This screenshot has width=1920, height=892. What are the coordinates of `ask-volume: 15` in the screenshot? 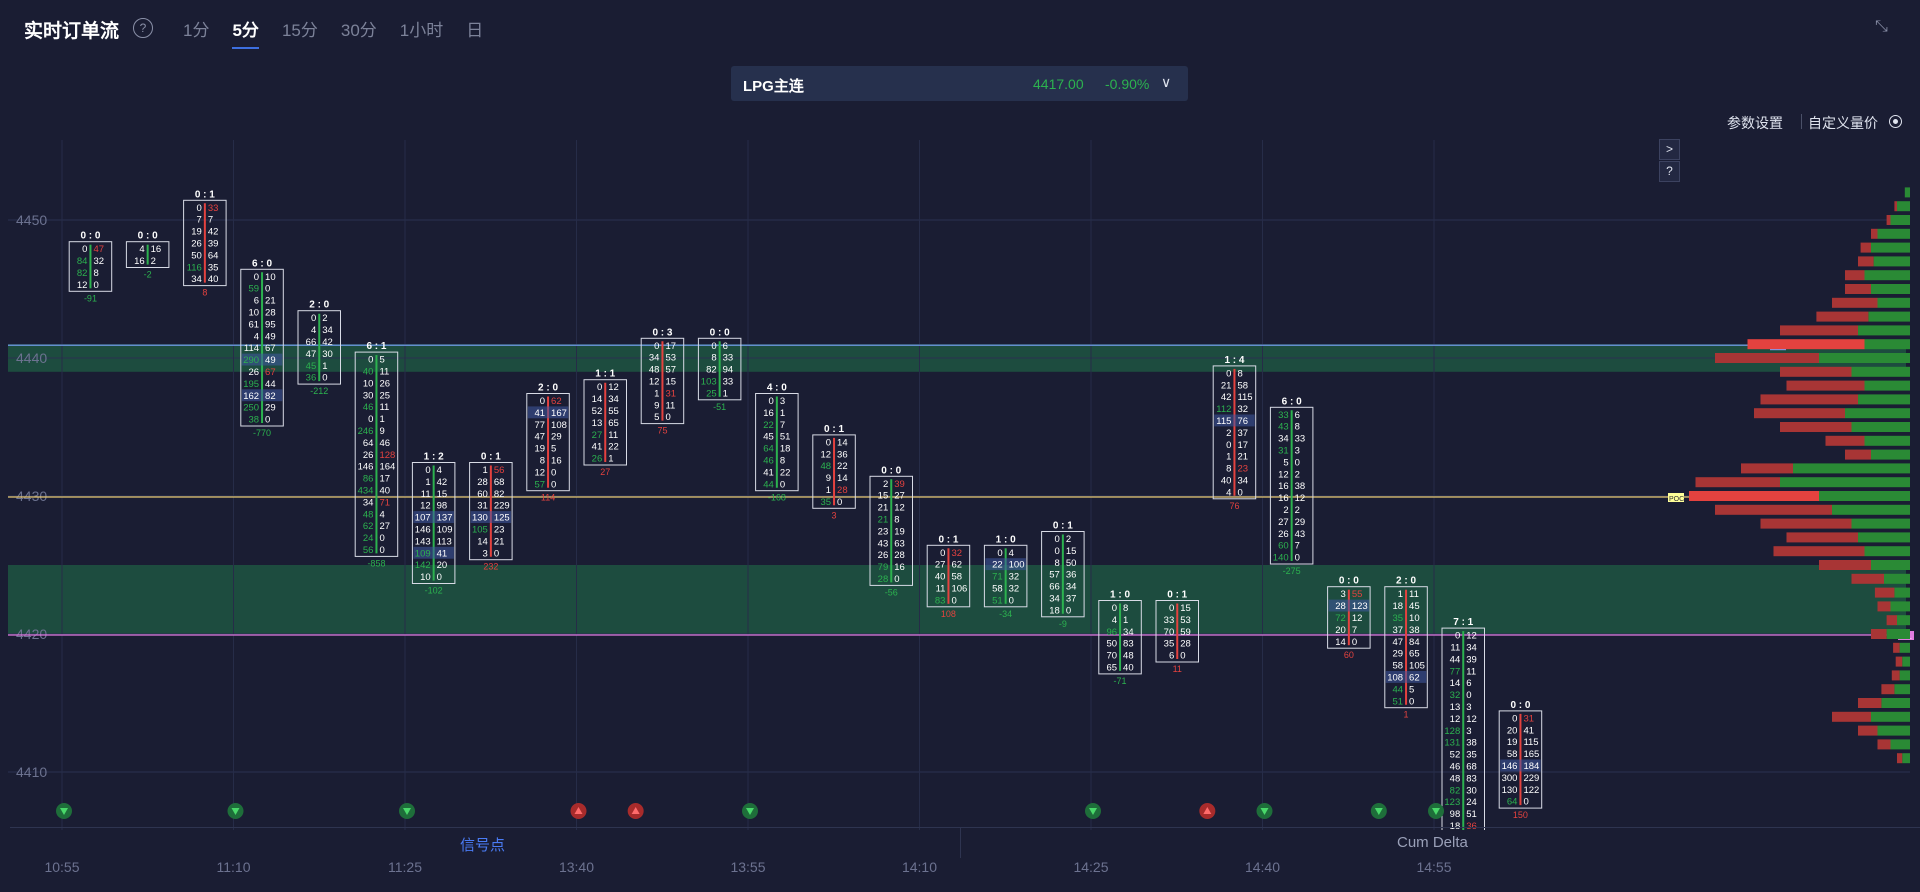 It's located at (1071, 551).